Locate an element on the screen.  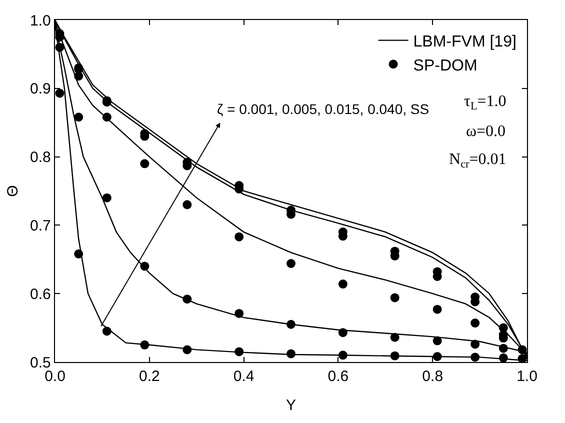
annotation: ζ = 0.001, 0.005, 0.015, 0.040, SS is located at coordinates (323, 109).